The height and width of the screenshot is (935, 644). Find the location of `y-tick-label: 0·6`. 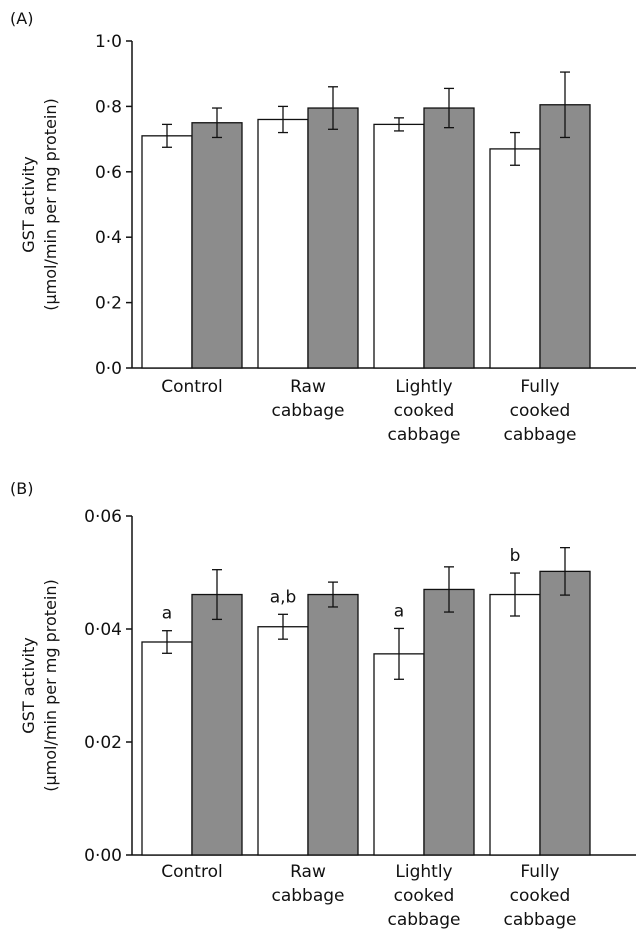

y-tick-label: 0·6 is located at coordinates (108, 173).